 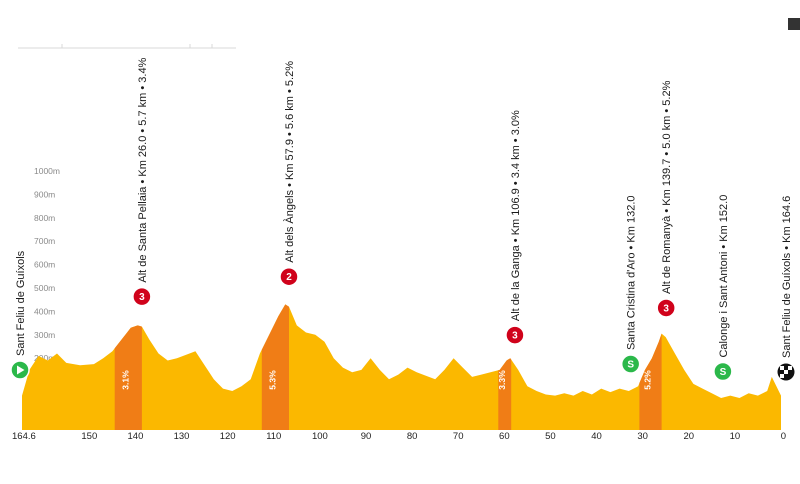 I want to click on altitude-tick-label: 800m, so click(x=44, y=218).